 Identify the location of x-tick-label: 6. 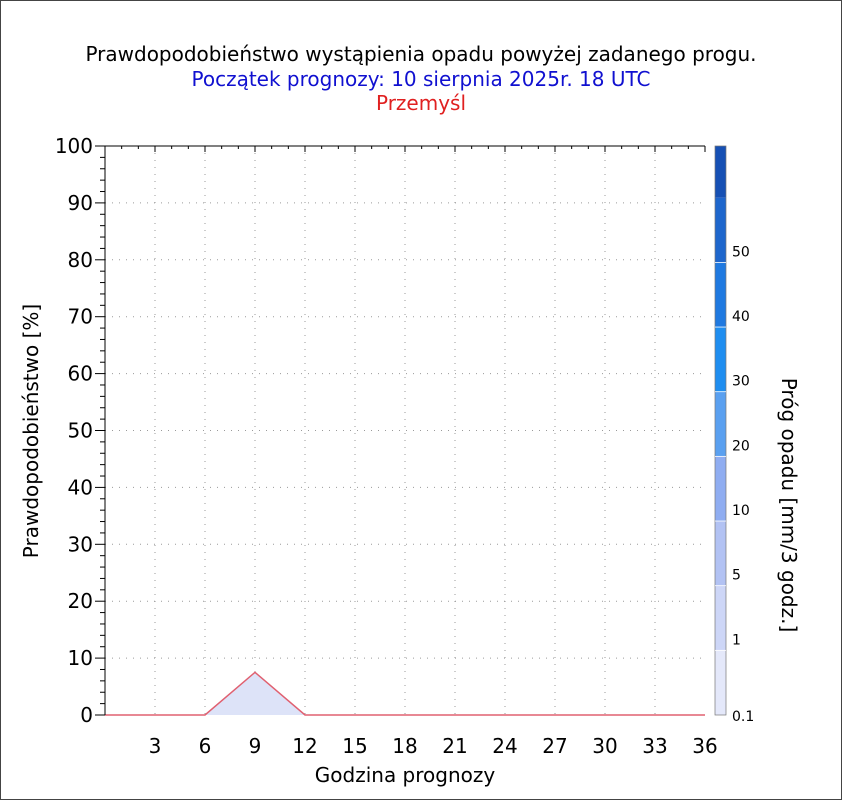
(205, 746).